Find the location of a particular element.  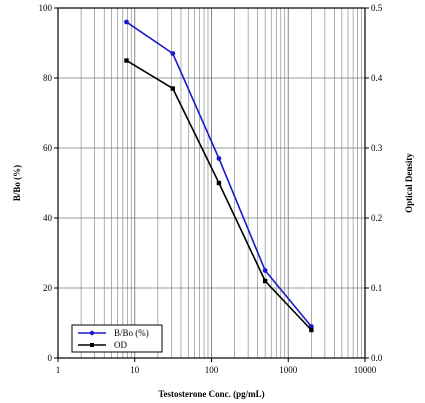

legend-label: B/Bo (%) is located at coordinates (131, 333).